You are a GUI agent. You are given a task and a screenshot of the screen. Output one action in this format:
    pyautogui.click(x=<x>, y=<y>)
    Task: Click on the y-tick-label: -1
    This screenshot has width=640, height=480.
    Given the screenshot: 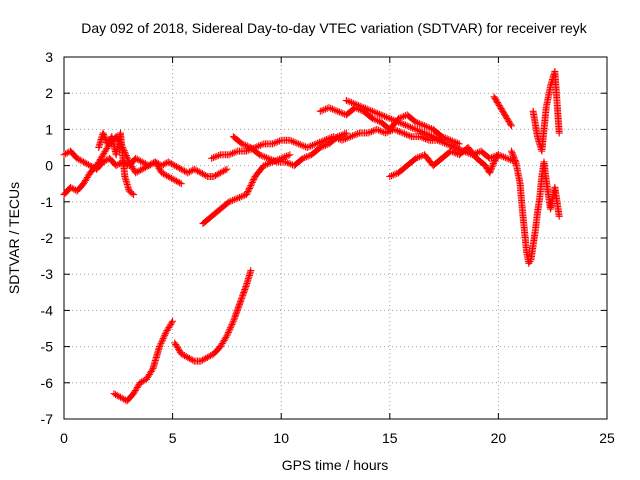 What is the action you would take?
    pyautogui.click(x=47, y=202)
    